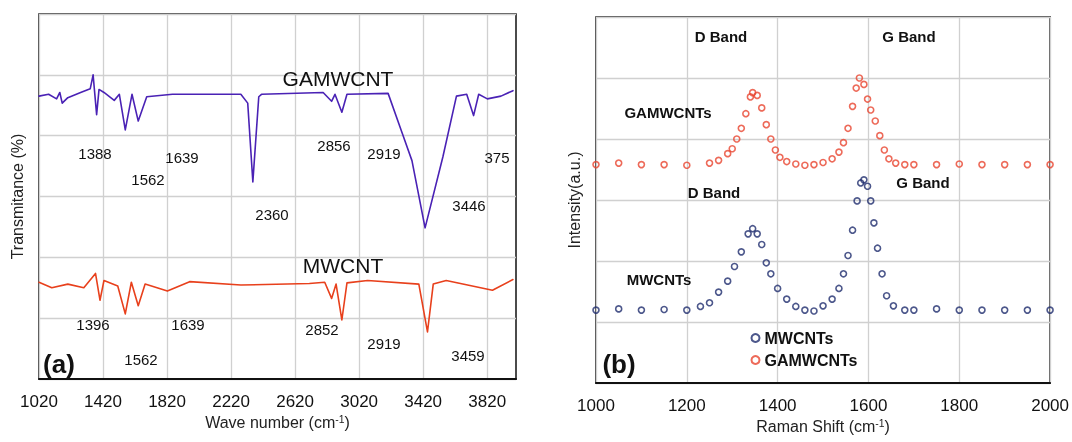  Describe the element at coordinates (714, 192) in the screenshot. I see `annotation: D Band` at that location.